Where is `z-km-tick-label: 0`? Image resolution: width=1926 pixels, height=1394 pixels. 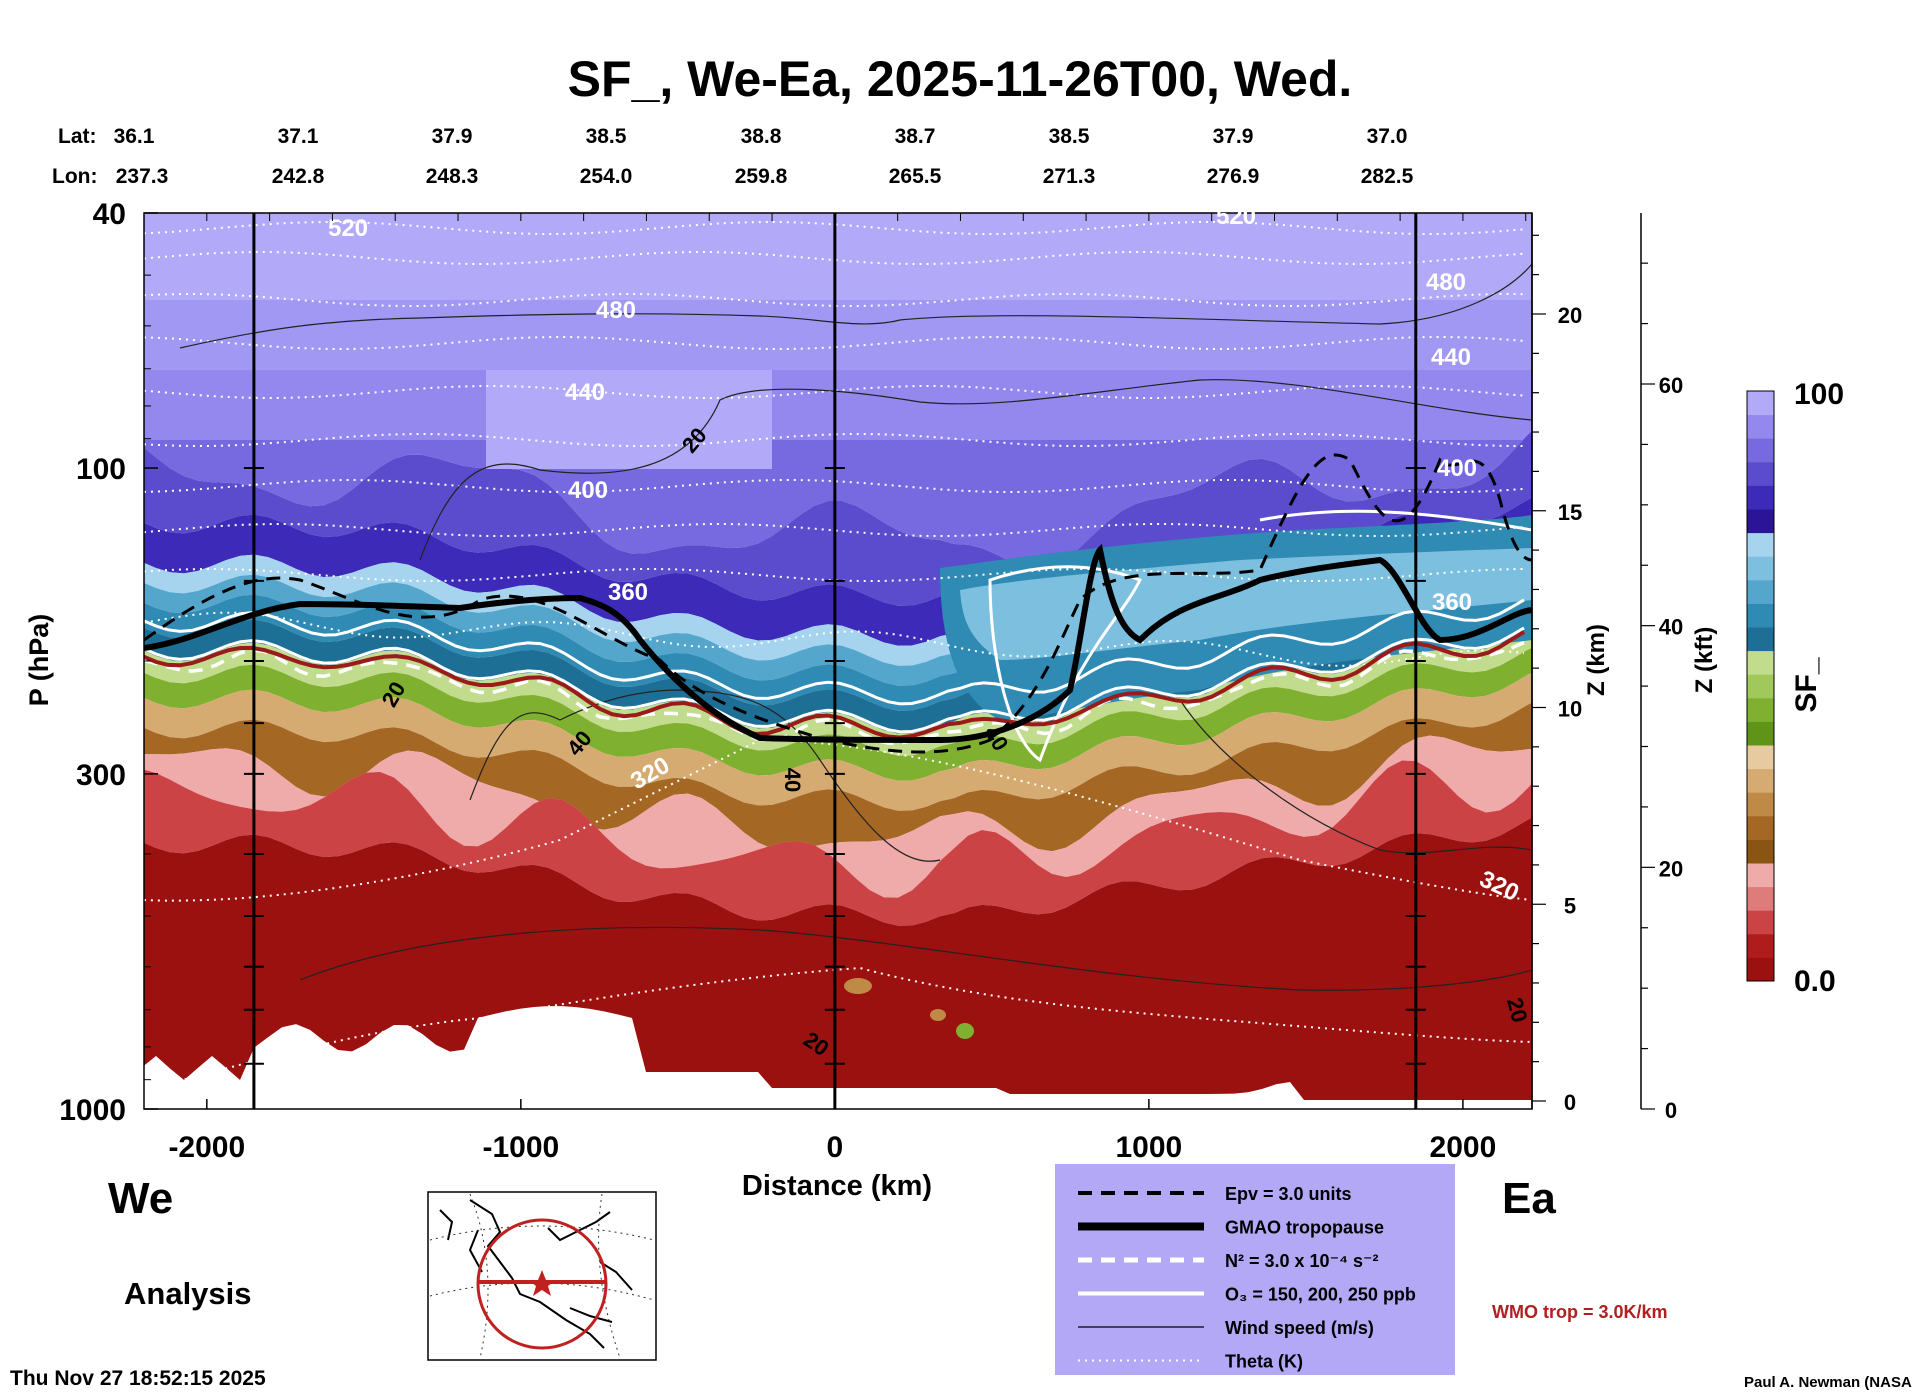 z-km-tick-label: 0 is located at coordinates (1570, 1102).